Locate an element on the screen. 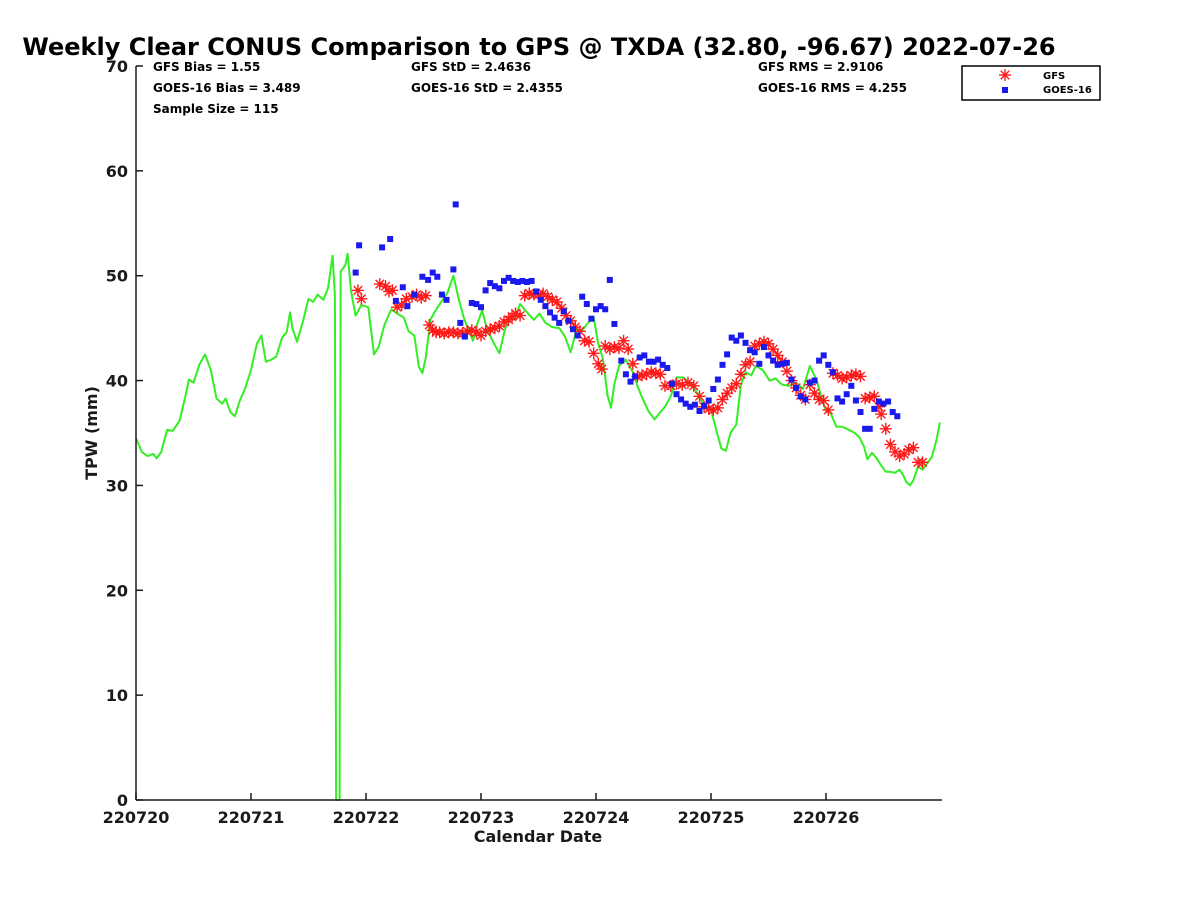  x-tick-label: 220721 is located at coordinates (251, 817).